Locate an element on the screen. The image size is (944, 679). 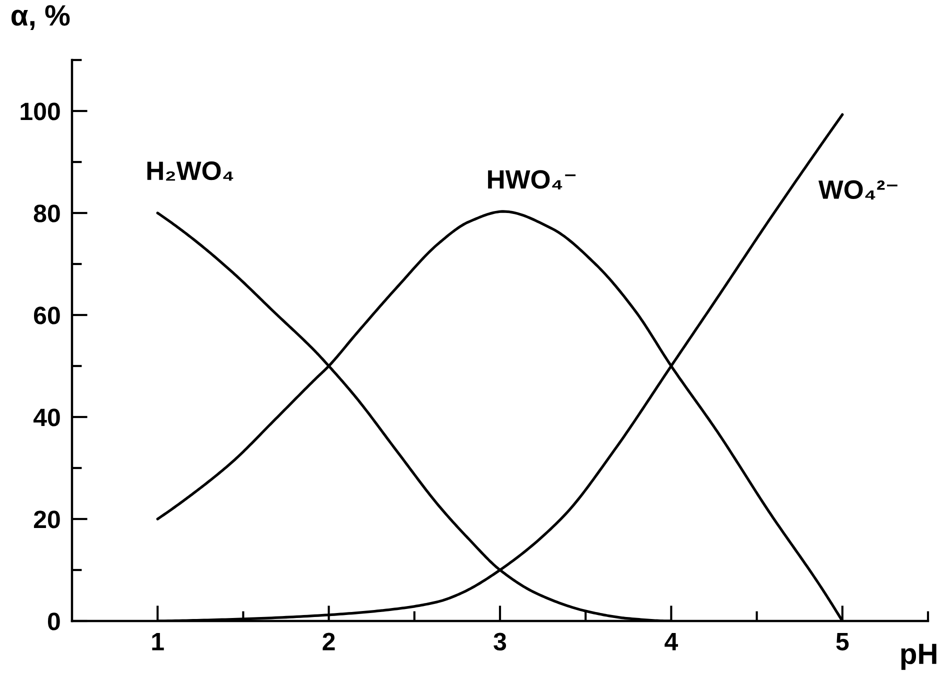
y-tick-label: 20 is located at coordinates (47, 519).